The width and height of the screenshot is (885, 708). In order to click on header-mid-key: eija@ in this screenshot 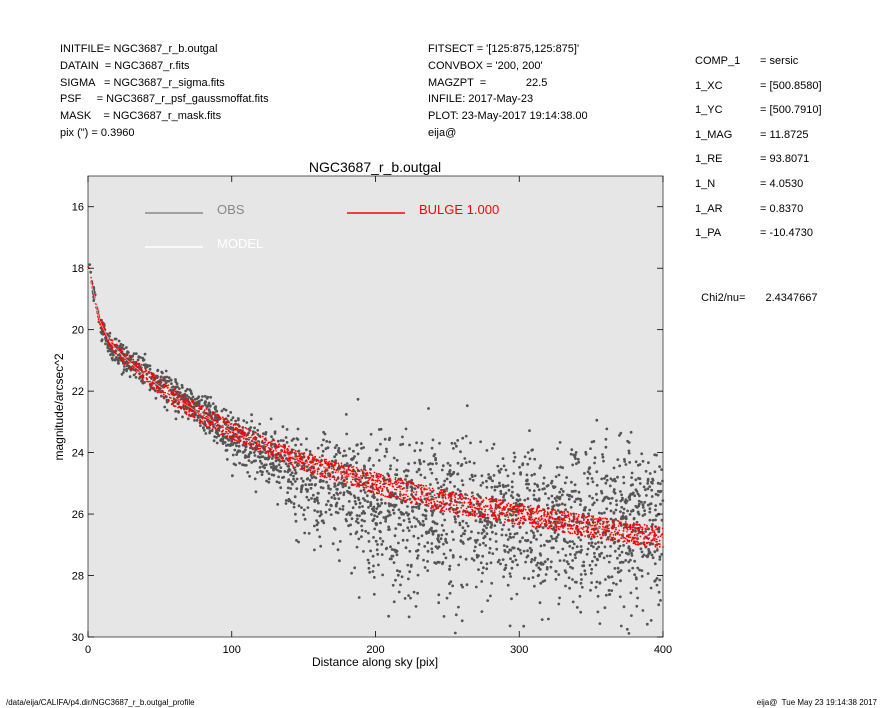, I will do `click(442, 132)`.